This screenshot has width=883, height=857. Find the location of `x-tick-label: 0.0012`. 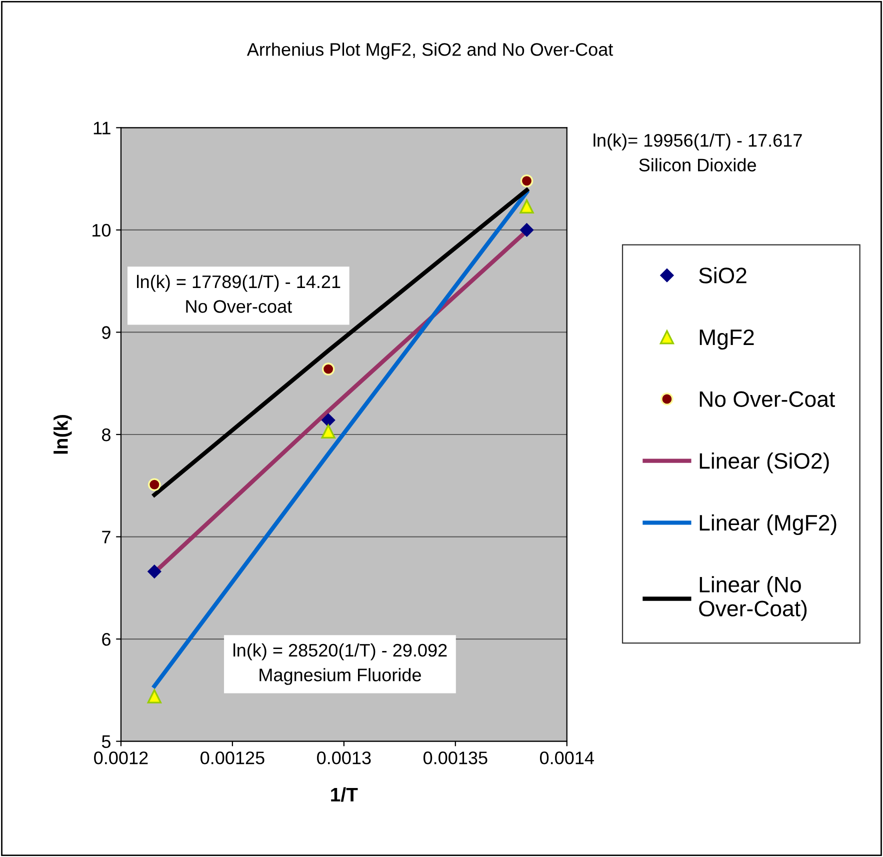

x-tick-label: 0.0012 is located at coordinates (121, 758).